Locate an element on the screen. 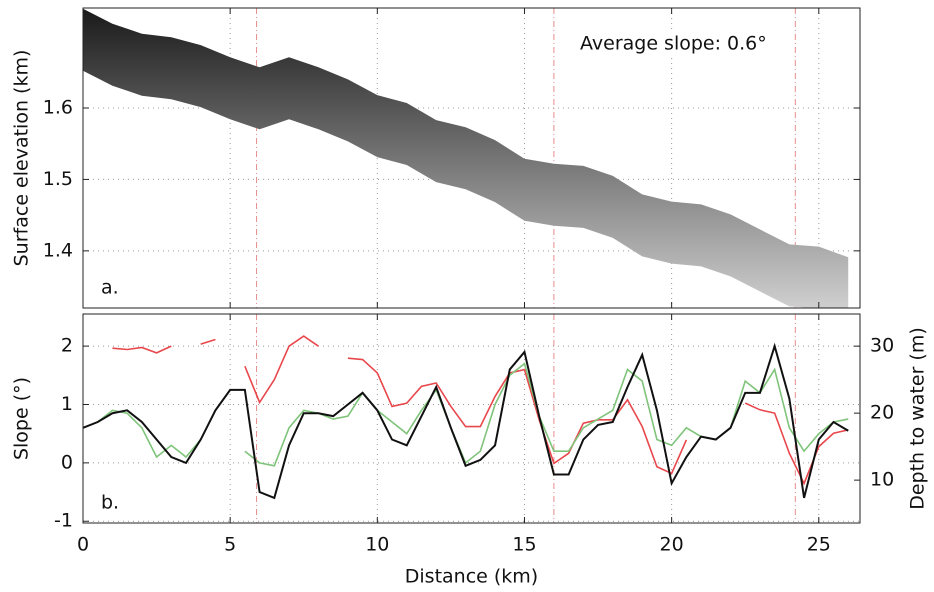  annotation-box is located at coordinates (672, 44).